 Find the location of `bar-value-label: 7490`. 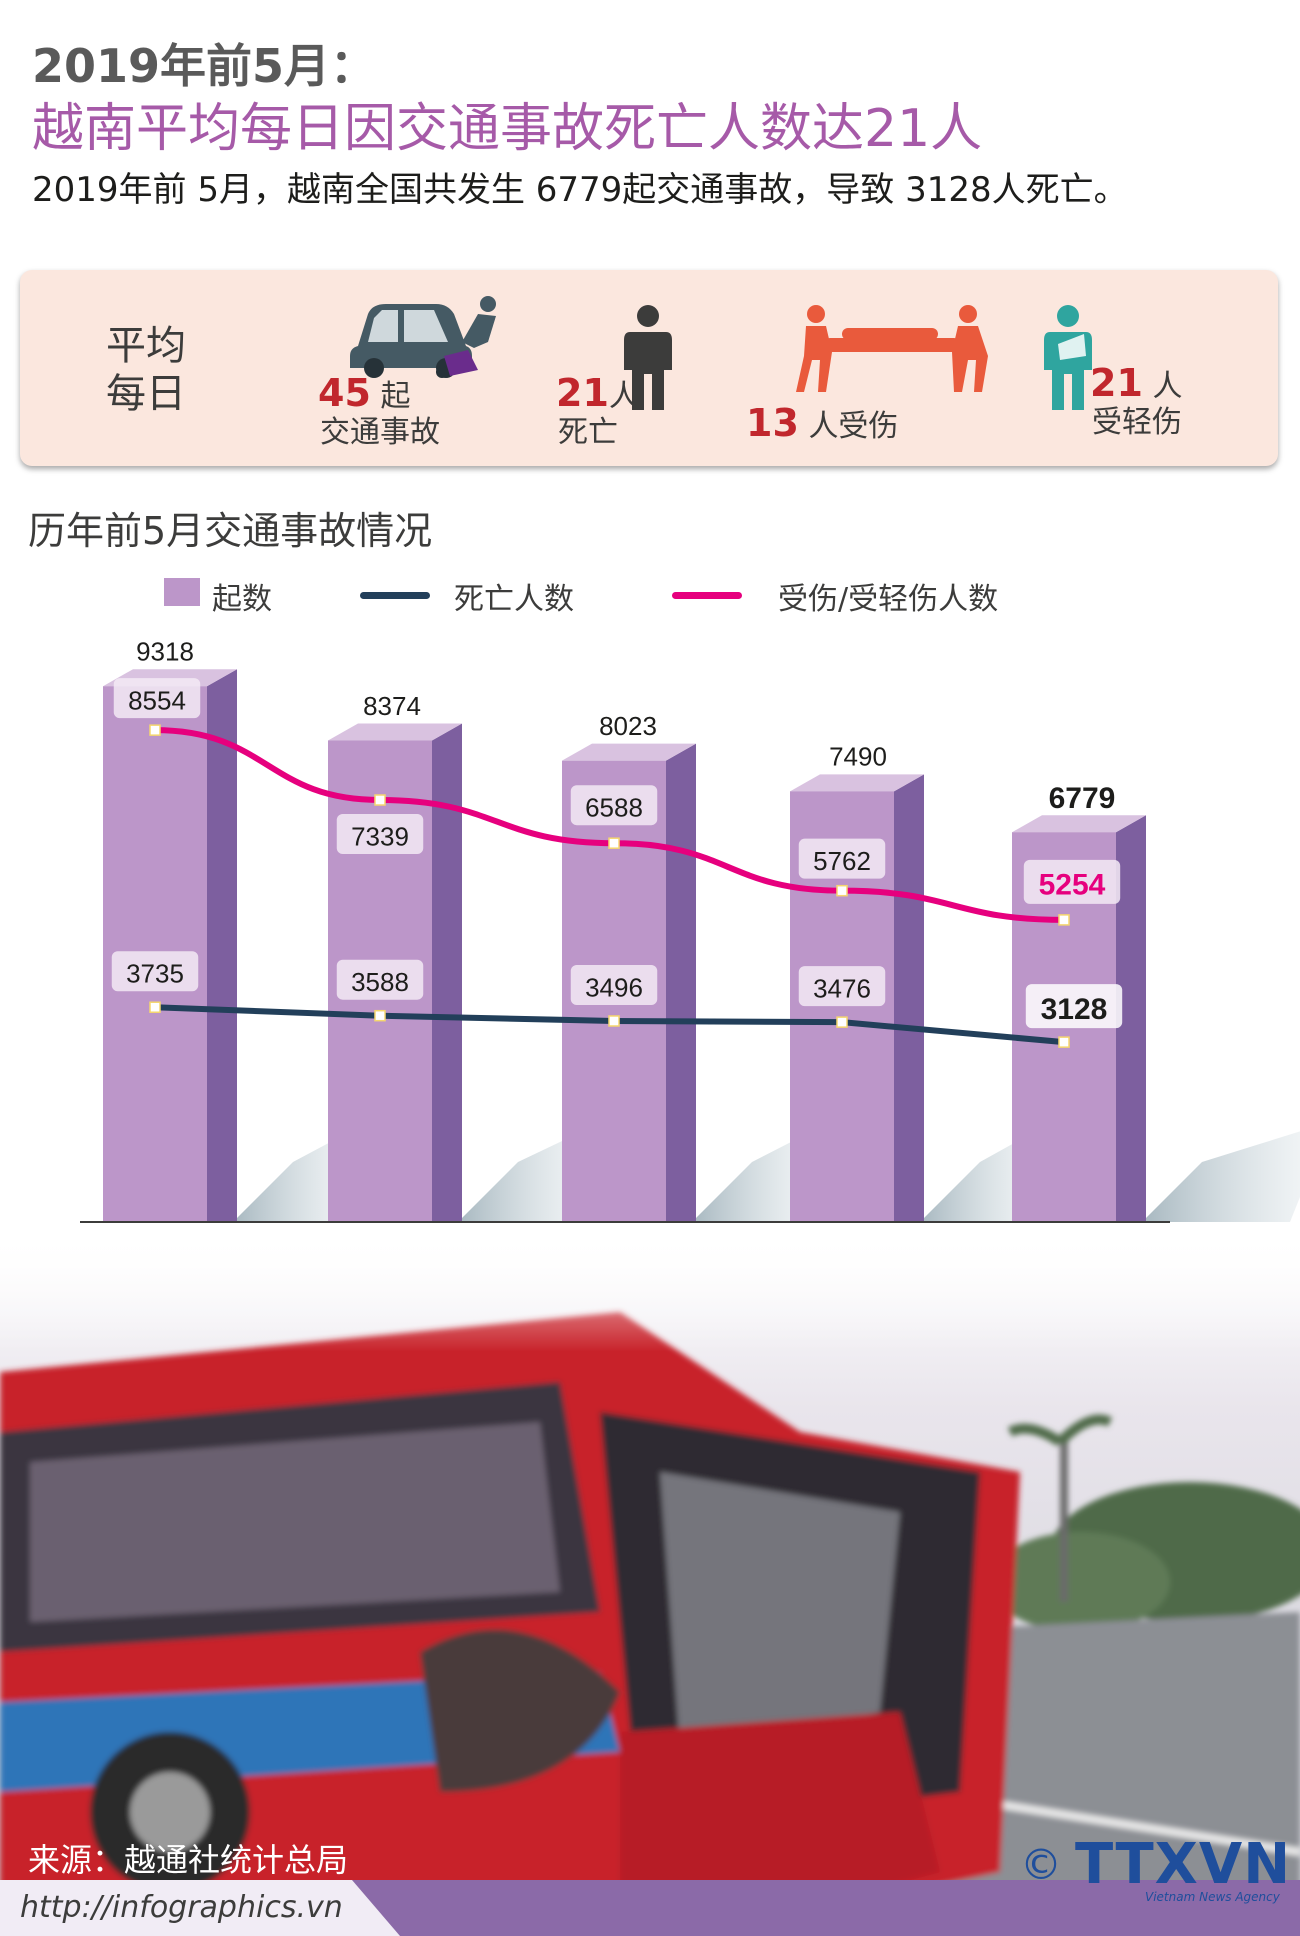

bar-value-label: 7490 is located at coordinates (858, 757).